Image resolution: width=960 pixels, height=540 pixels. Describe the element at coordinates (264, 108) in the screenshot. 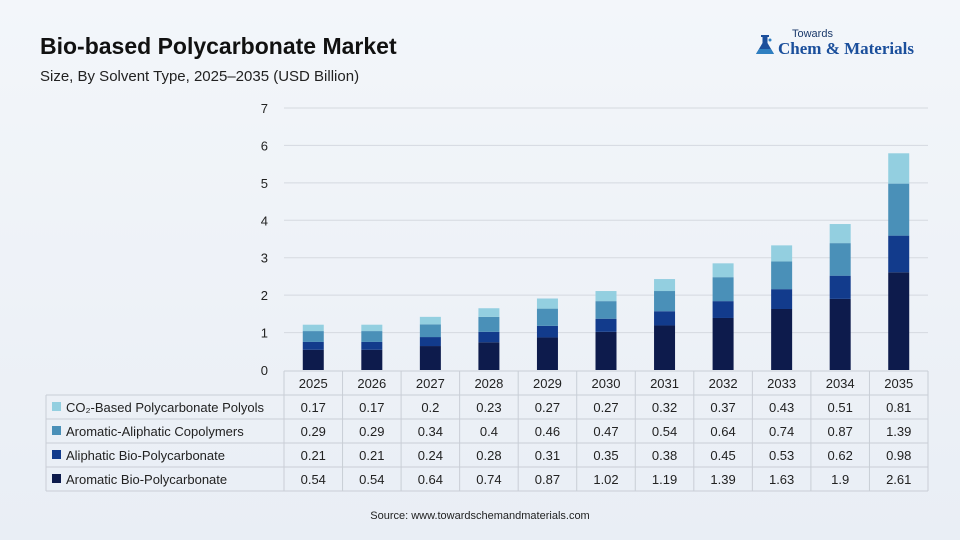

I see `y-tick-label: 7` at that location.